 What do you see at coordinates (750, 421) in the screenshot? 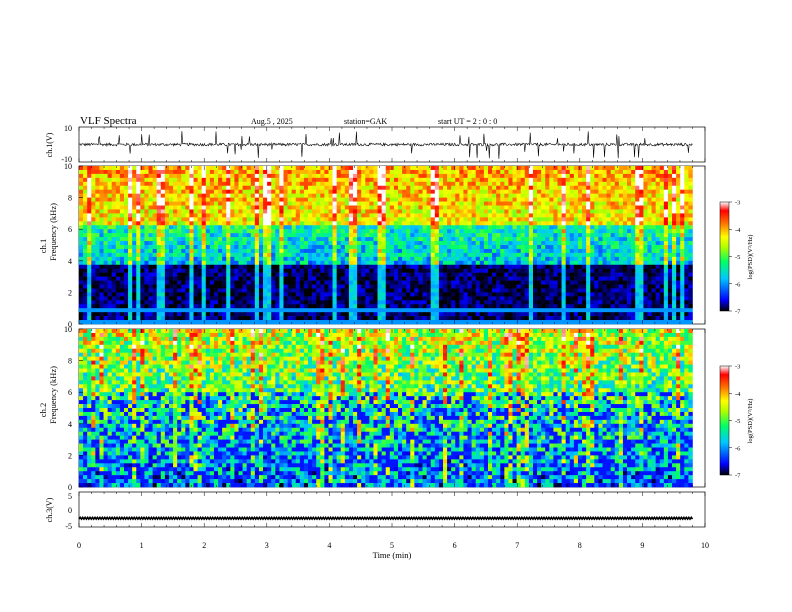
I see `ch2-colorbar-label: log(PSD)(V²/Hz)` at bounding box center [750, 421].